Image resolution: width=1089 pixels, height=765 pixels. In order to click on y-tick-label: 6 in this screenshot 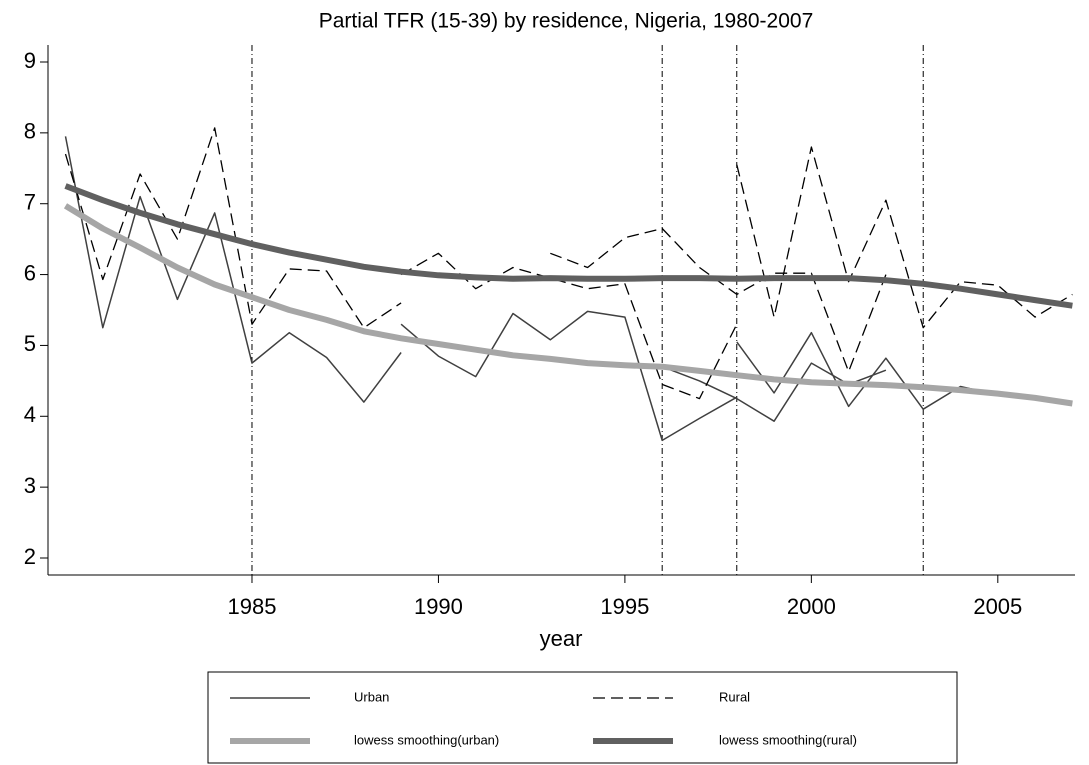, I will do `click(30, 272)`.